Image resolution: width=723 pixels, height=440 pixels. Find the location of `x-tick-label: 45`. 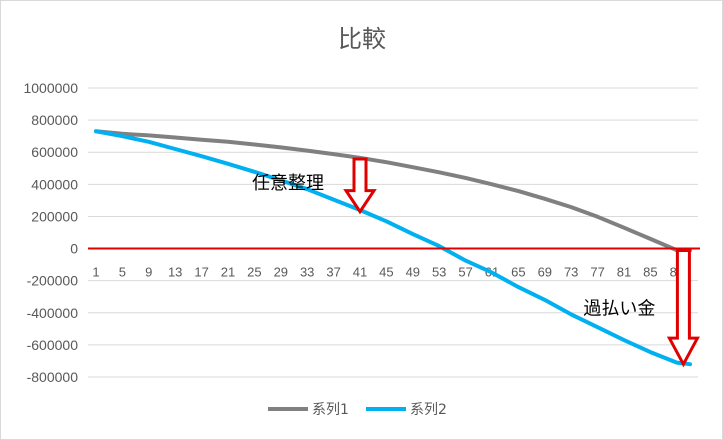

x-tick-label: 45 is located at coordinates (386, 272).